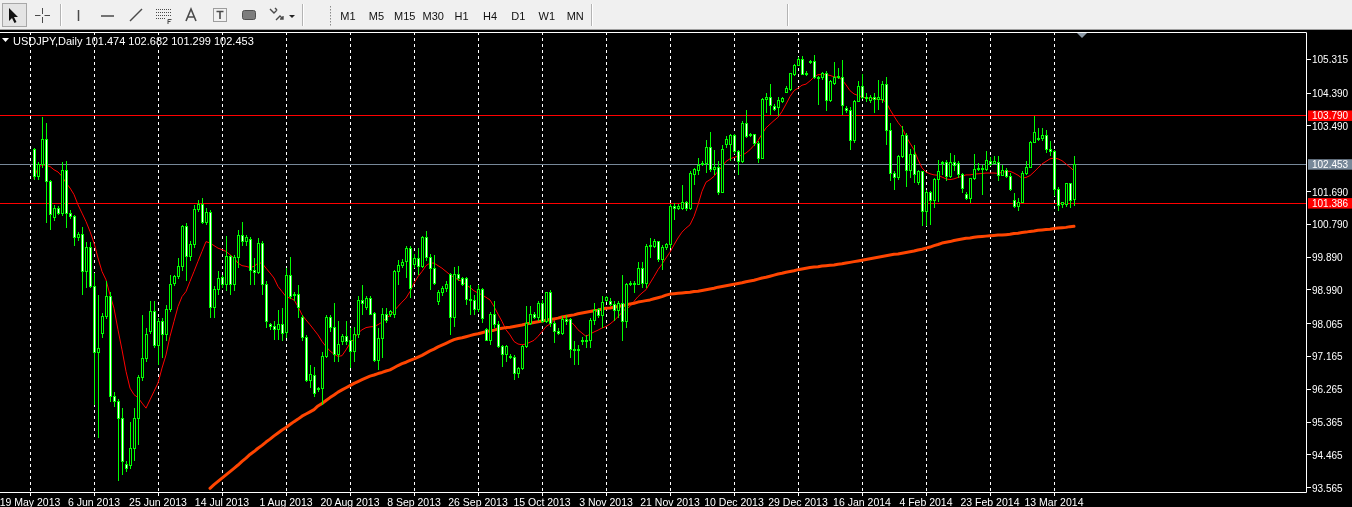  Describe the element at coordinates (1328, 488) in the screenshot. I see `y-tick-label: 93.565` at that location.